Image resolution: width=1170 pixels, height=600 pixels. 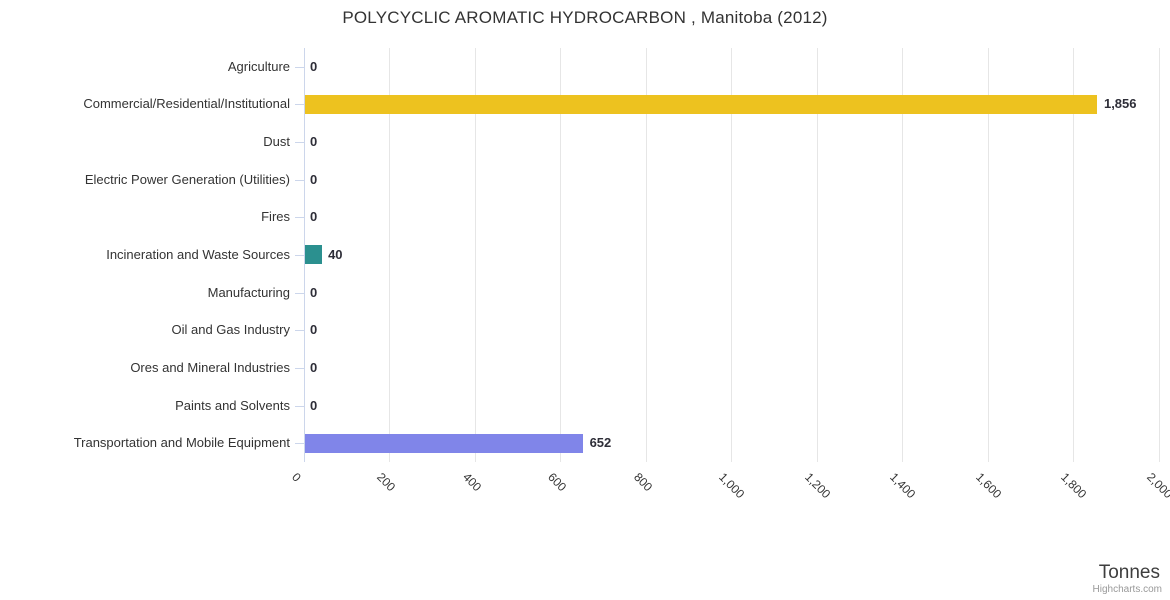 I want to click on x-axis-tick-label: 1,400, so click(x=903, y=486).